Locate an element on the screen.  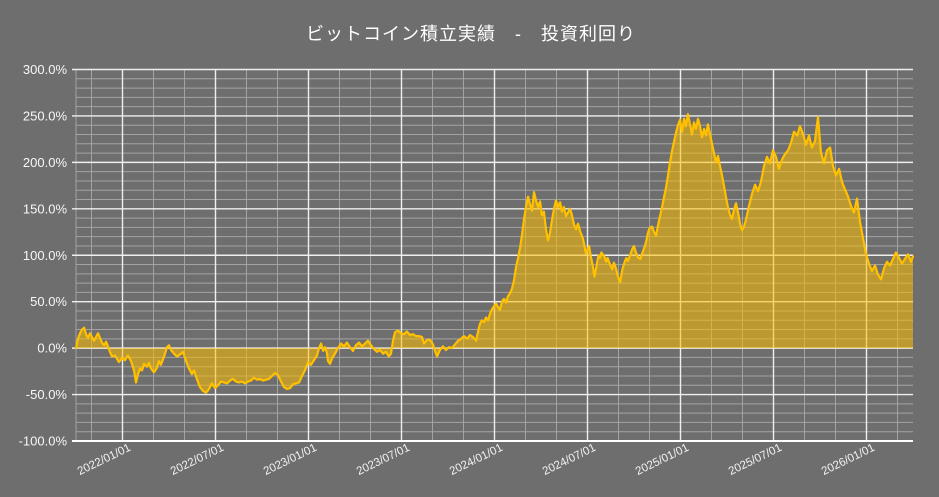
y-tick-label: 250.0% is located at coordinates (45, 115).